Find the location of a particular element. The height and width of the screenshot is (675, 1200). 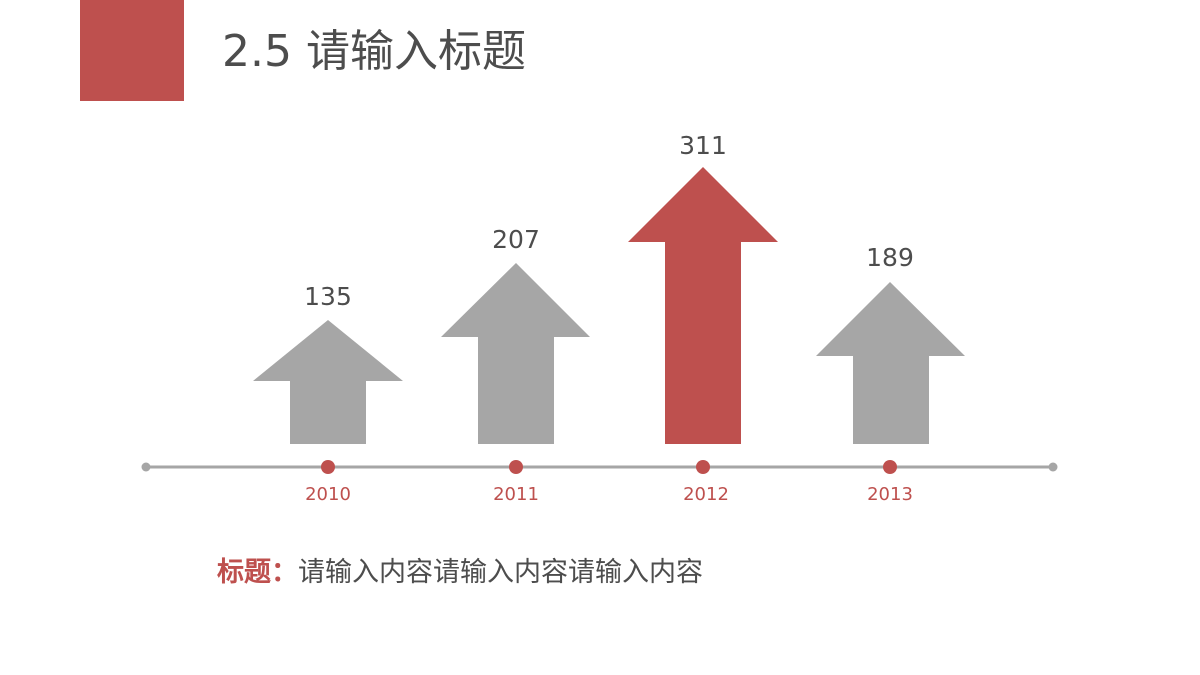

arrow-2011 is located at coordinates (515, 353).